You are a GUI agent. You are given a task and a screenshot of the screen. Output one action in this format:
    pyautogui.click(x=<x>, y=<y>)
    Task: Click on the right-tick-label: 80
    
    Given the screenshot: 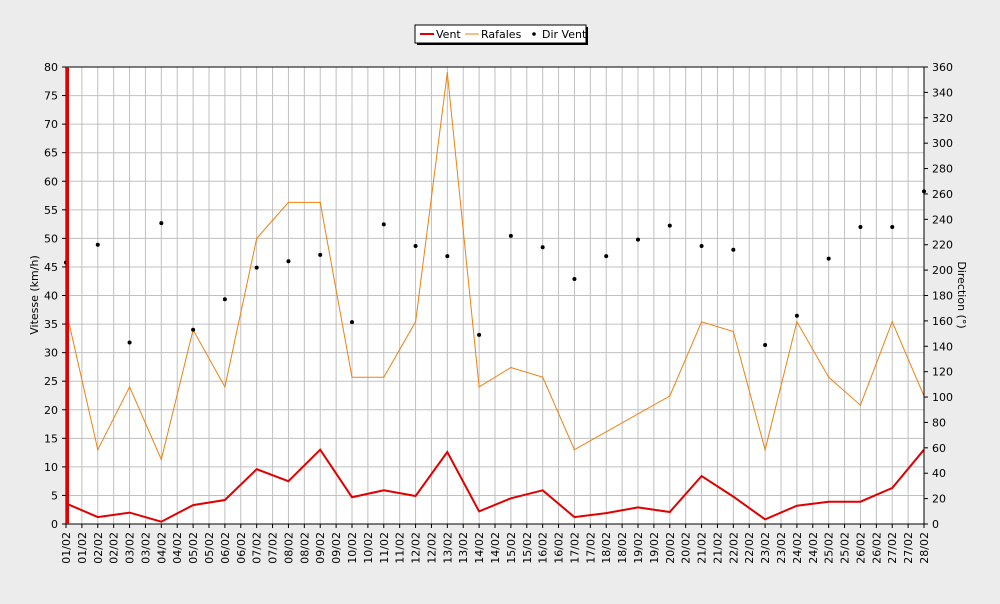 What is the action you would take?
    pyautogui.click(x=939, y=422)
    